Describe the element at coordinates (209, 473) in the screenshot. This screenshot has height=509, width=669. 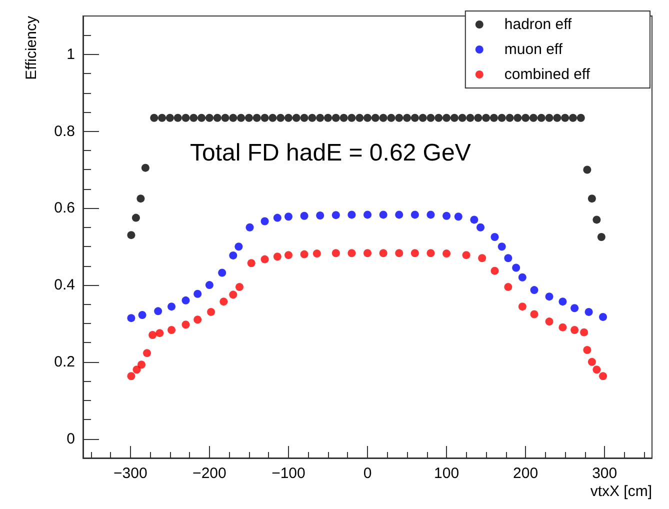
I see `x-tick-label: −200` at that location.